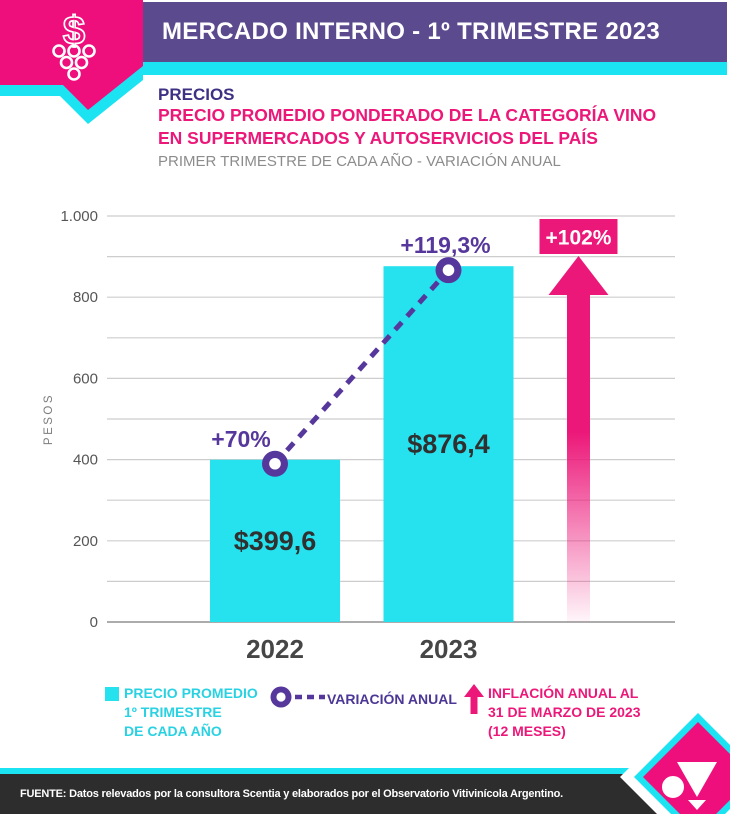 The image size is (730, 814). Describe the element at coordinates (365, 771) in the screenshot. I see `footer-accent-stripe` at that location.